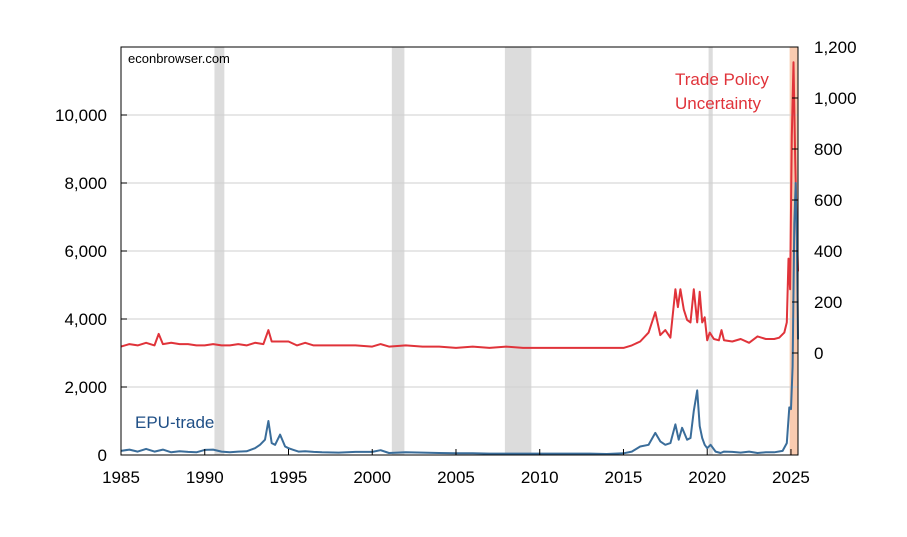 This screenshot has width=907, height=537. What do you see at coordinates (707, 477) in the screenshot?
I see `x-tick-label: 2020` at bounding box center [707, 477].